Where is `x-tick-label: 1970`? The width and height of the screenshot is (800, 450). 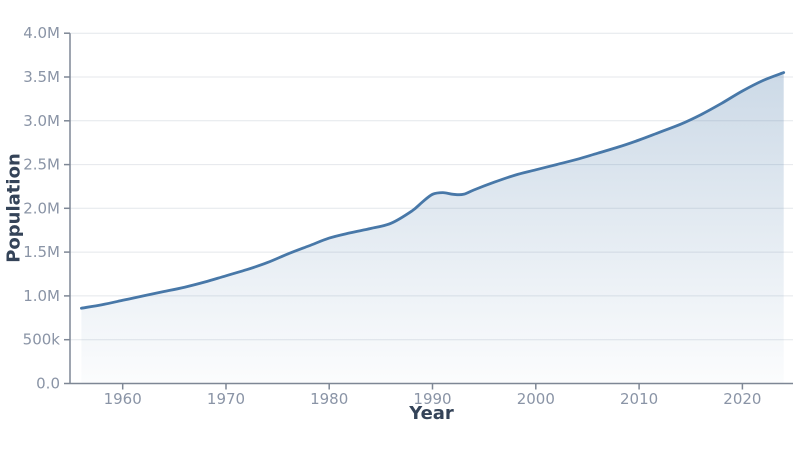
x-tick-label: 1970 is located at coordinates (226, 399).